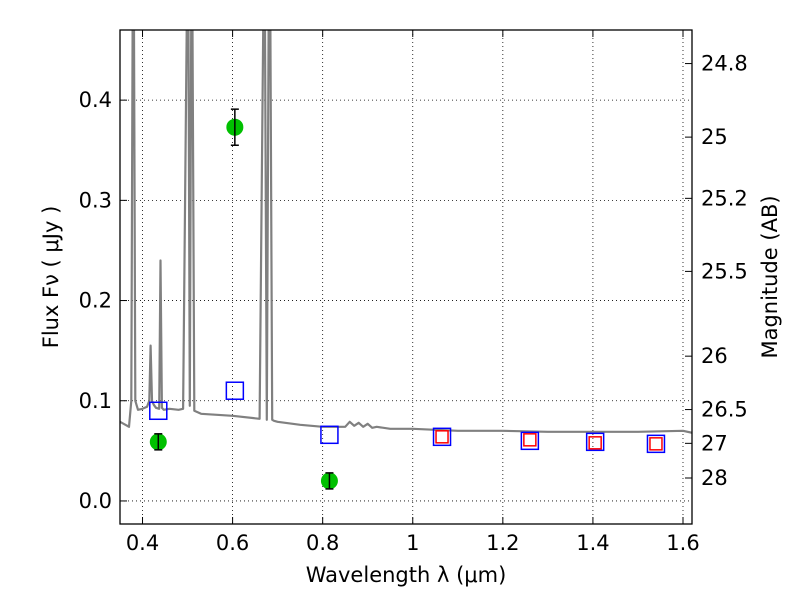 This screenshot has height=600, width=800. Describe the element at coordinates (142, 543) in the screenshot. I see `x-tick-label: 0.4` at that location.